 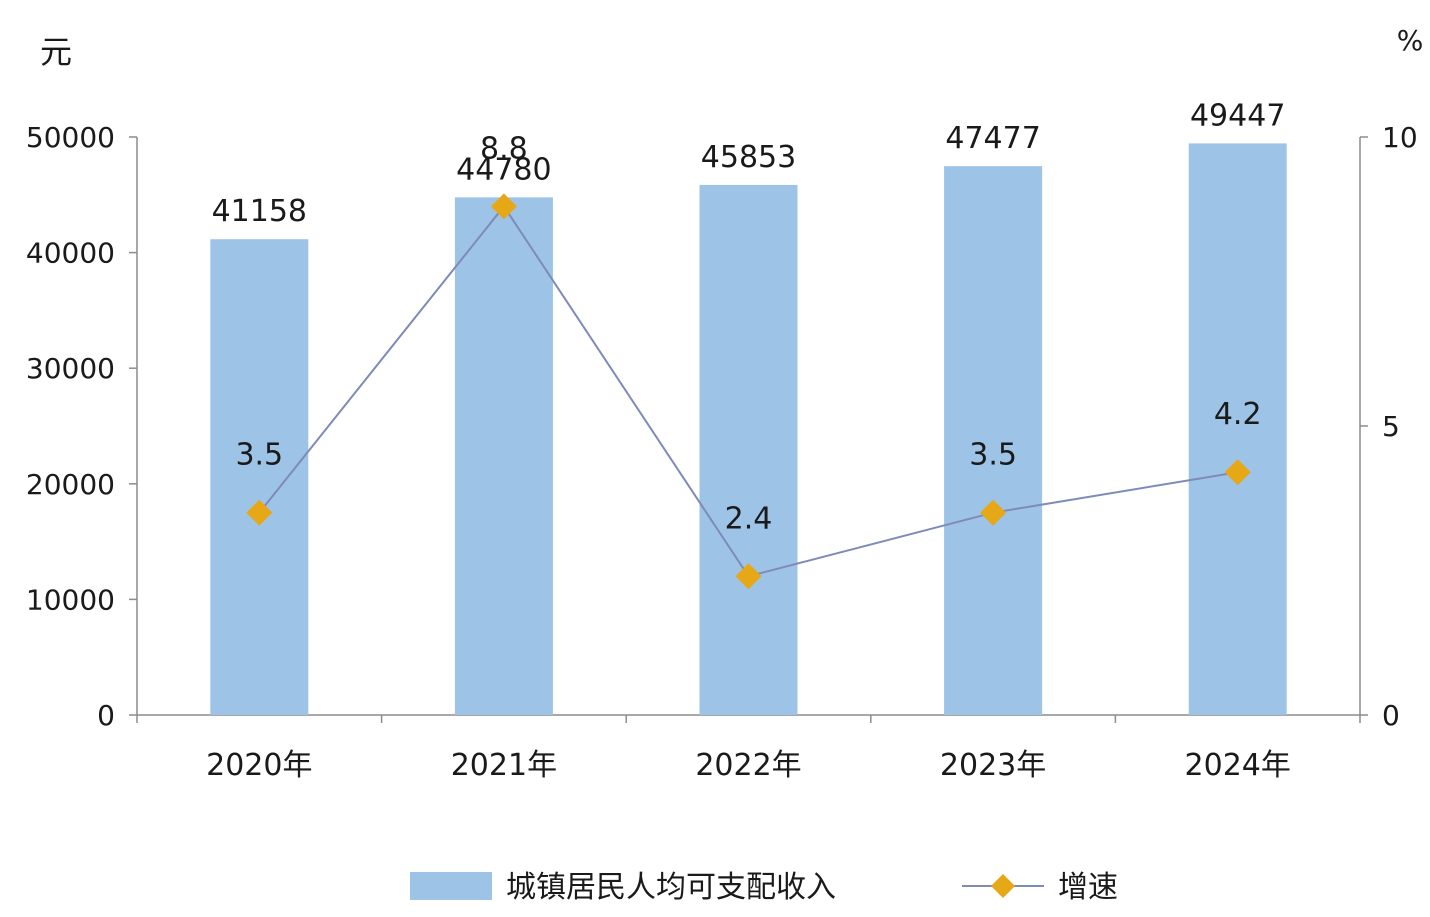 I want to click on growth-value-label: 2.4, so click(x=749, y=518).